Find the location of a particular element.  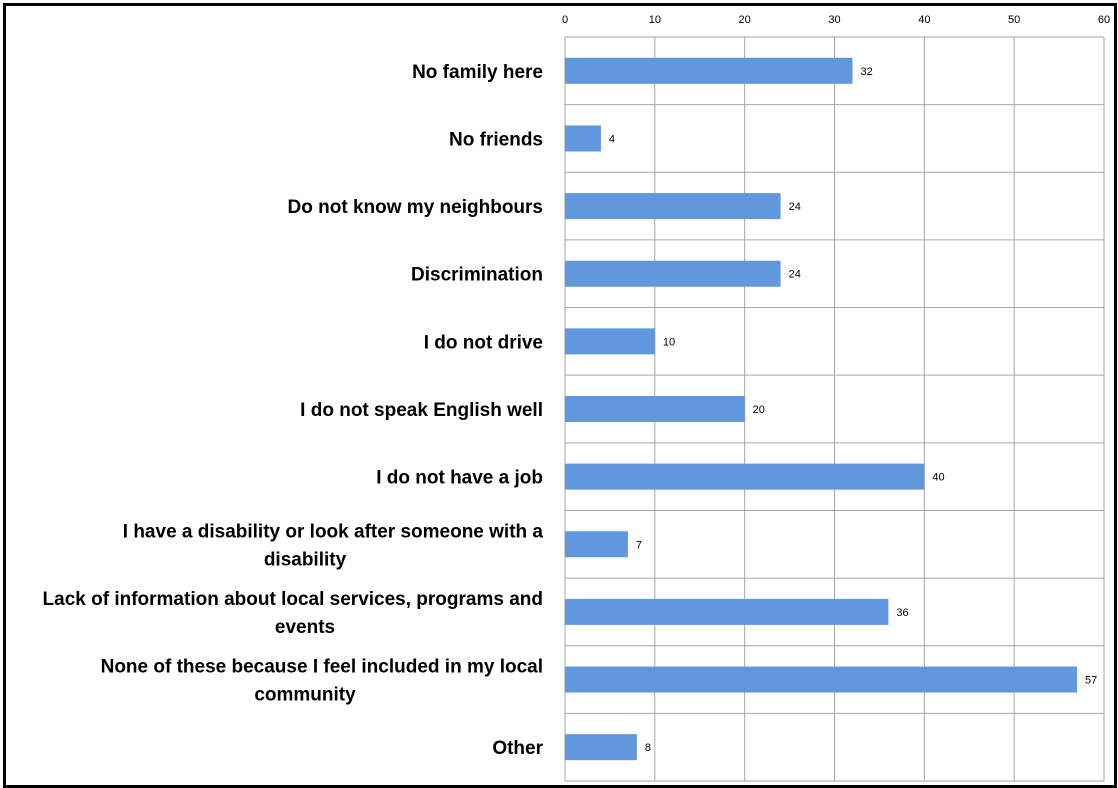

bar-value-label: 4 is located at coordinates (612, 139).